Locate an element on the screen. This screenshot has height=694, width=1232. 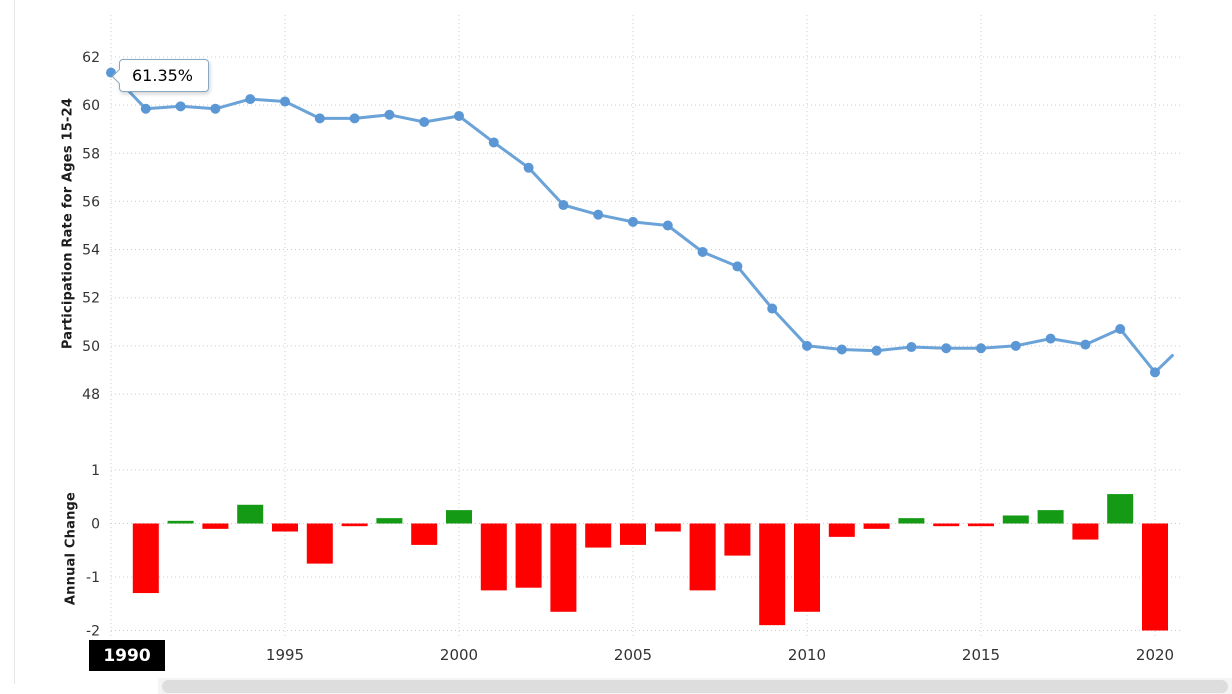
y-axis-tick-label: 56 is located at coordinates (91, 202).